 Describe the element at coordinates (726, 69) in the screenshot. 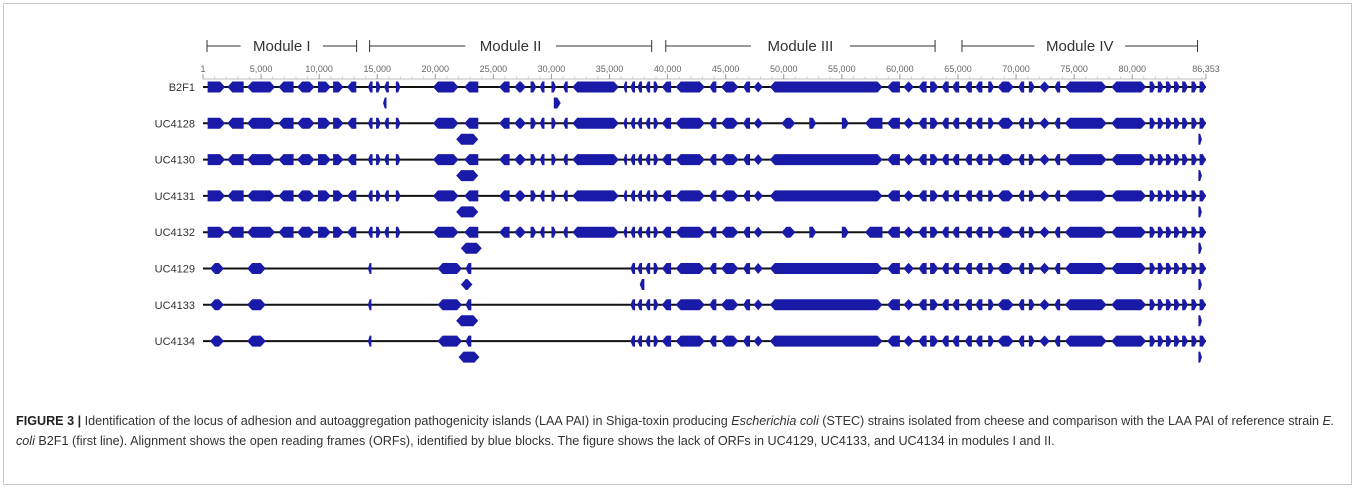

I see `axis-tick-label: 45,000` at that location.